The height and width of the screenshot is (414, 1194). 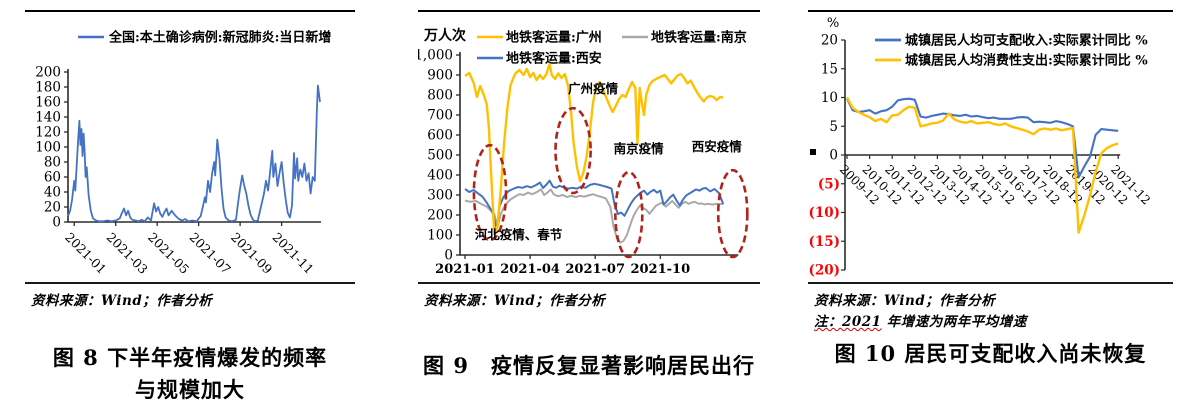 I want to click on figure-caption: 图 8 下半年疫情爆发的频率 与规模加大, so click(x=190, y=374).